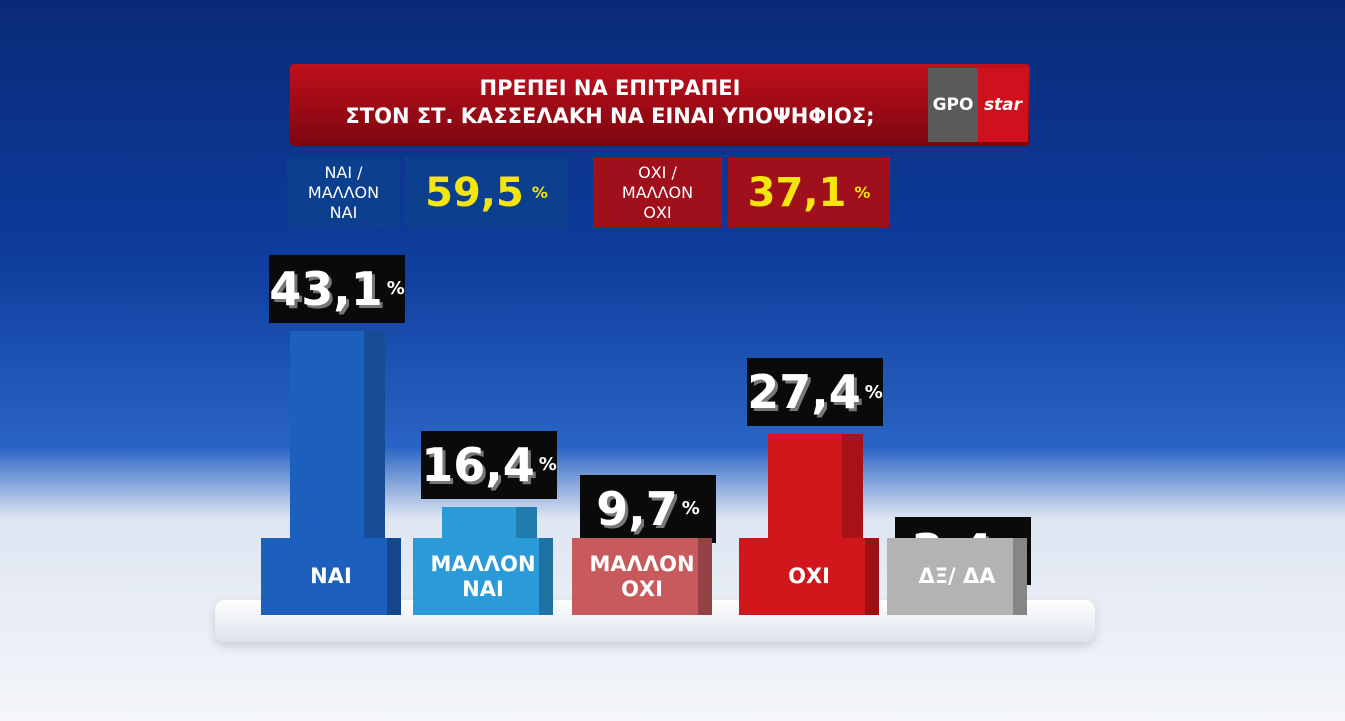 The image size is (1345, 721). Describe the element at coordinates (326, 288) in the screenshot. I see `value-label-text: 43,1` at that location.